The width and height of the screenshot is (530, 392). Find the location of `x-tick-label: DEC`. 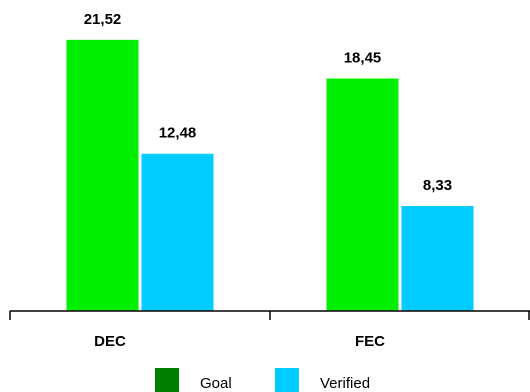

x-tick-label: DEC is located at coordinates (110, 341).